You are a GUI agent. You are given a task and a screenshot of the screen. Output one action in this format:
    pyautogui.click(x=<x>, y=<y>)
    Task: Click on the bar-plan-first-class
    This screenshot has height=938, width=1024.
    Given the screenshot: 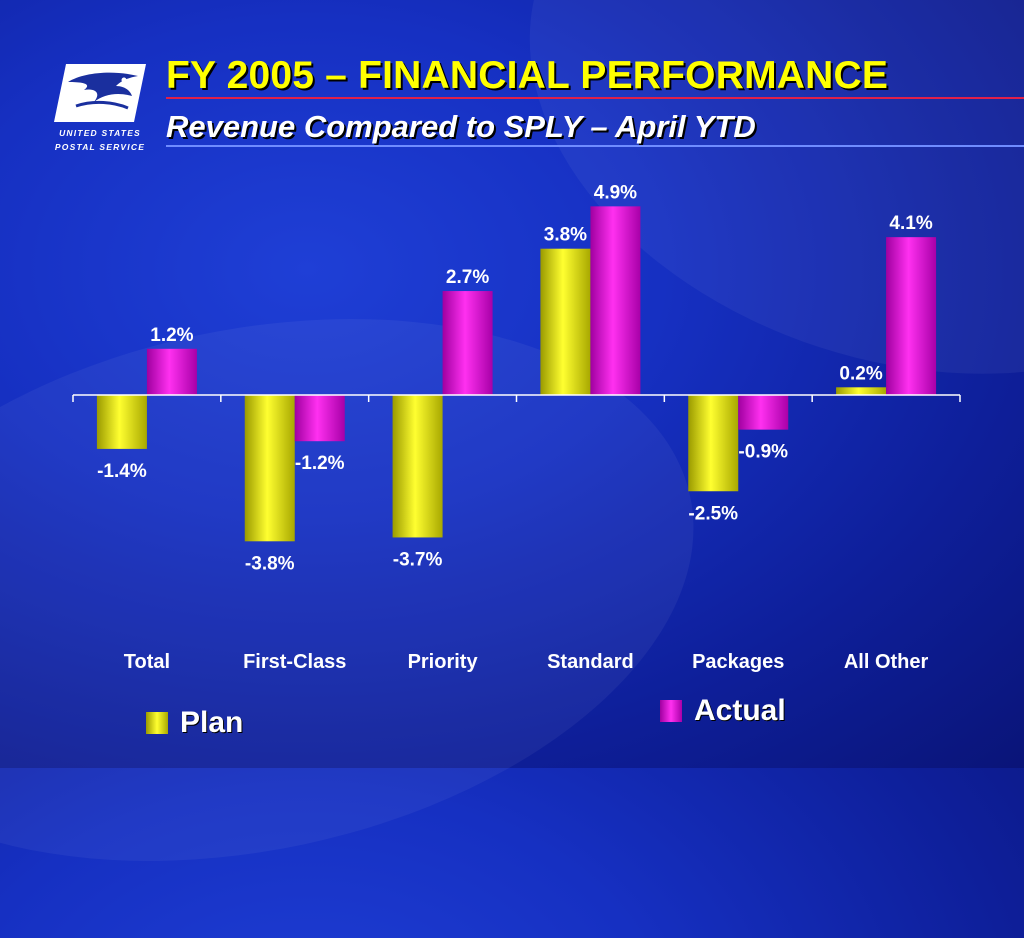 What is the action you would take?
    pyautogui.click(x=269, y=468)
    